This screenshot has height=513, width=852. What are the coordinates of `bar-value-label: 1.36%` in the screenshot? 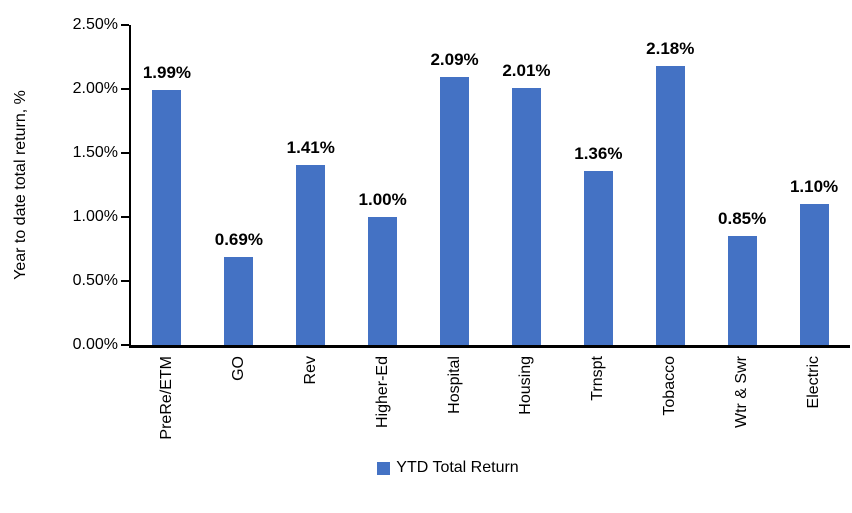 It's located at (598, 153).